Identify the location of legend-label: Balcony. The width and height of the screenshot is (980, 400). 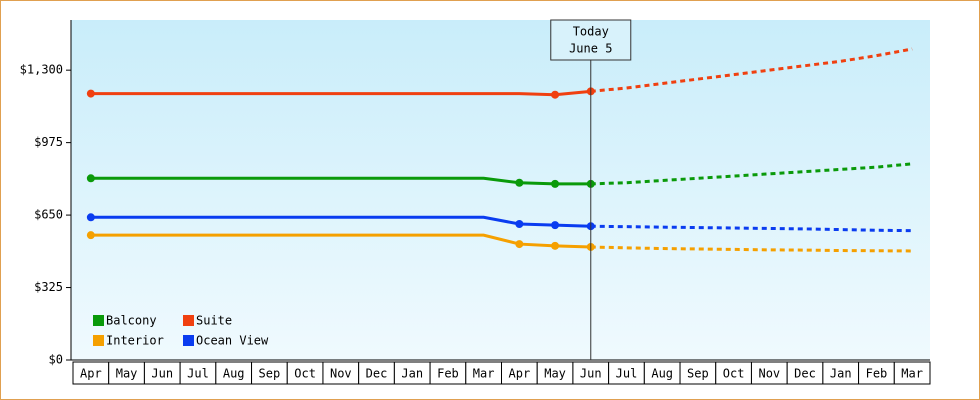
(131, 321).